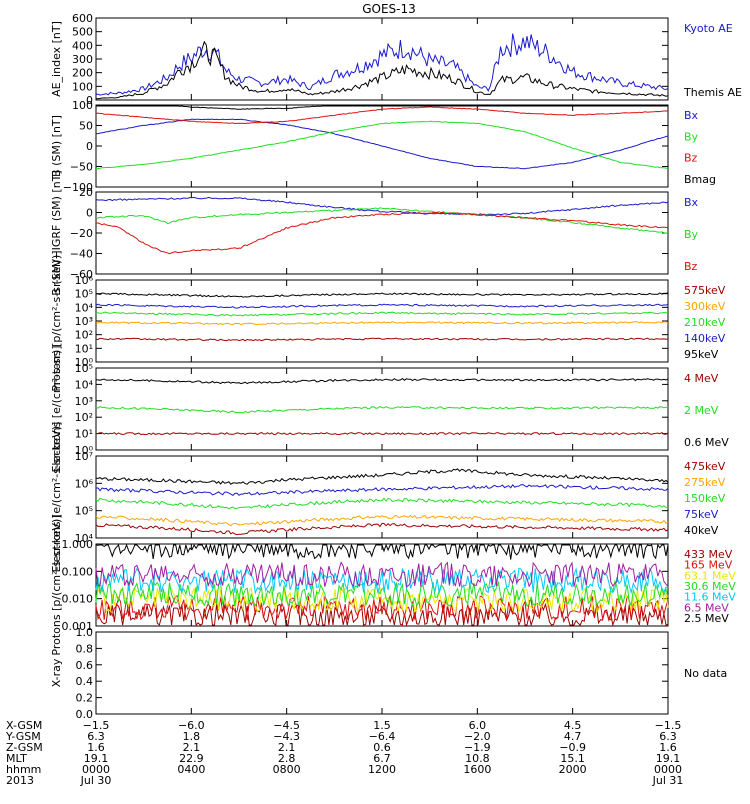  Describe the element at coordinates (382, 306) in the screenshot. I see `series-line-140kev` at that location.